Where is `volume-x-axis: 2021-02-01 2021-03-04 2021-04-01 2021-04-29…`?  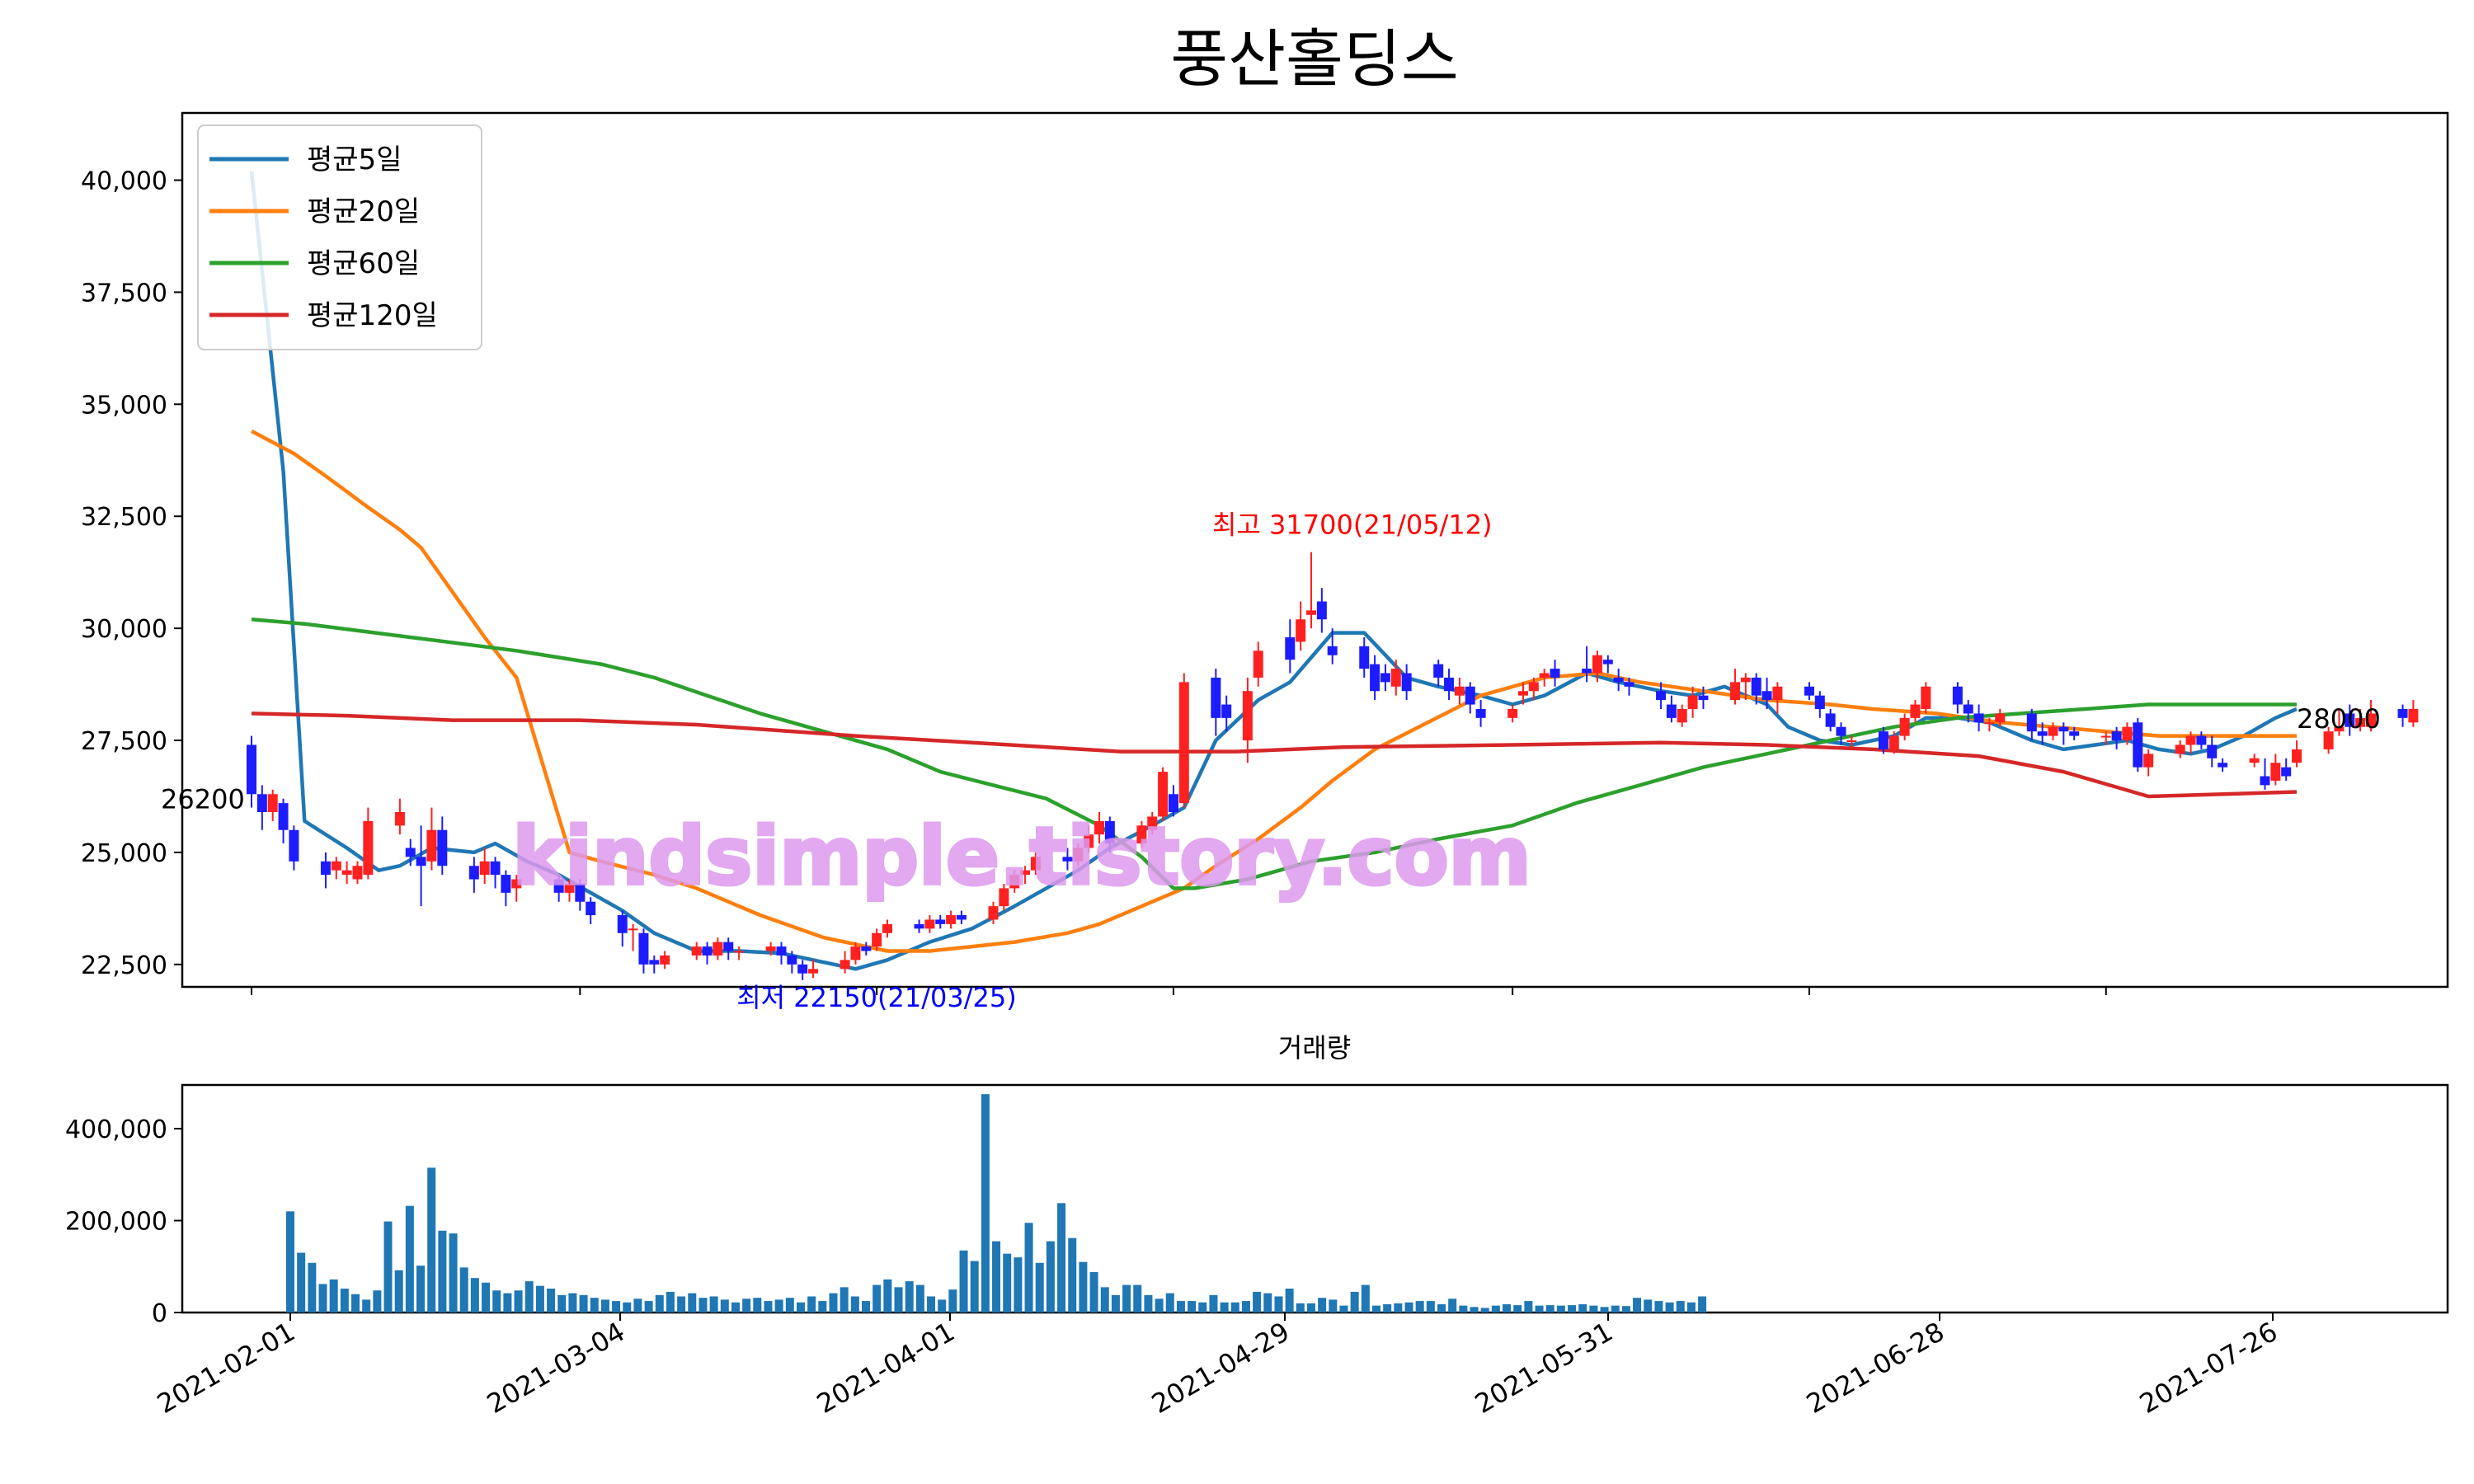 volume-x-axis: 2021-02-01 2021-03-04 2021-04-01 2021-04-29… is located at coordinates (1217, 1366).